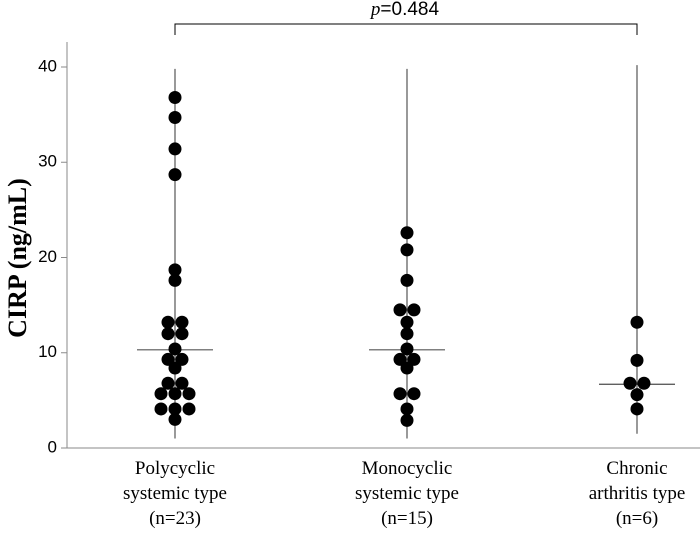 This screenshot has width=700, height=534. I want to click on group-1: Polycyclic systemic type (n=23), so click(175, 298).